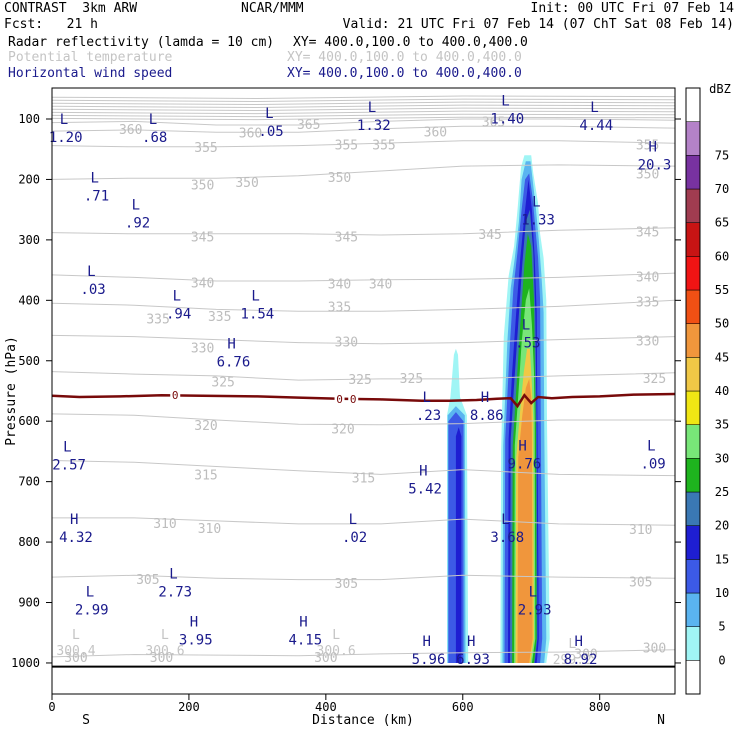 The image size is (740, 740). What do you see at coordinates (258, 314) in the screenshot?
I see `wind-speed-value: 1.54` at bounding box center [258, 314].